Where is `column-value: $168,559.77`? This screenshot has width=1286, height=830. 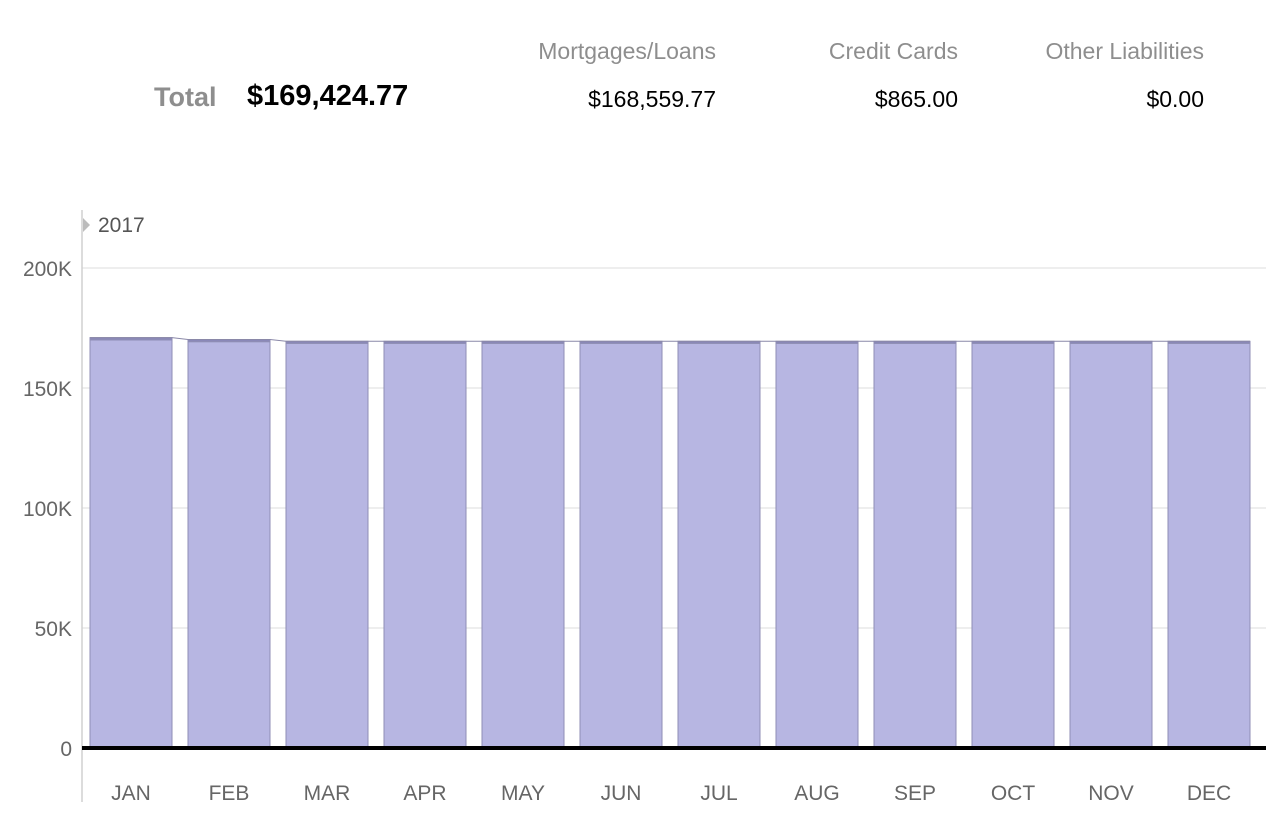
column-value: $168,559.77 is located at coordinates (652, 99).